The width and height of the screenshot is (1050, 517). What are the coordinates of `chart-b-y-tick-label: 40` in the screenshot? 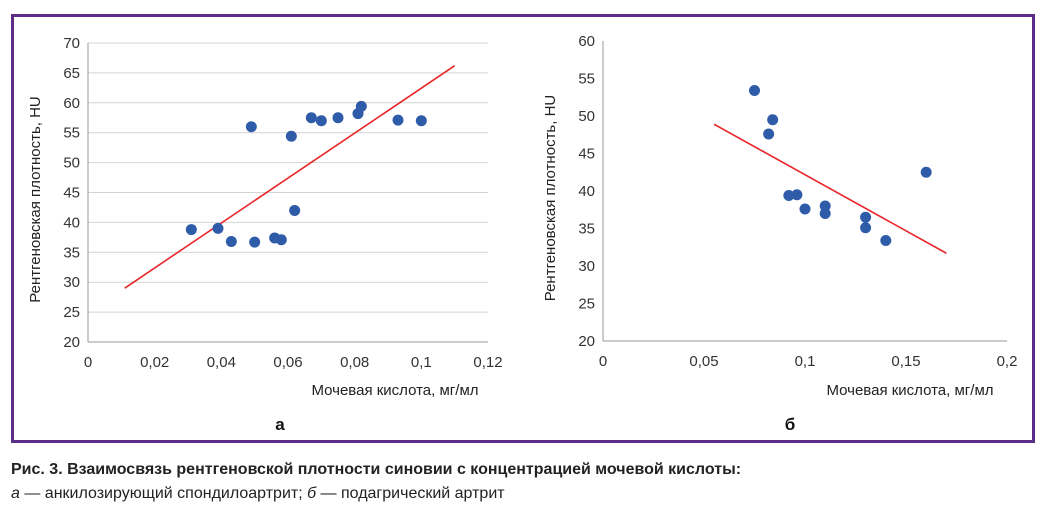 It's located at (586, 191).